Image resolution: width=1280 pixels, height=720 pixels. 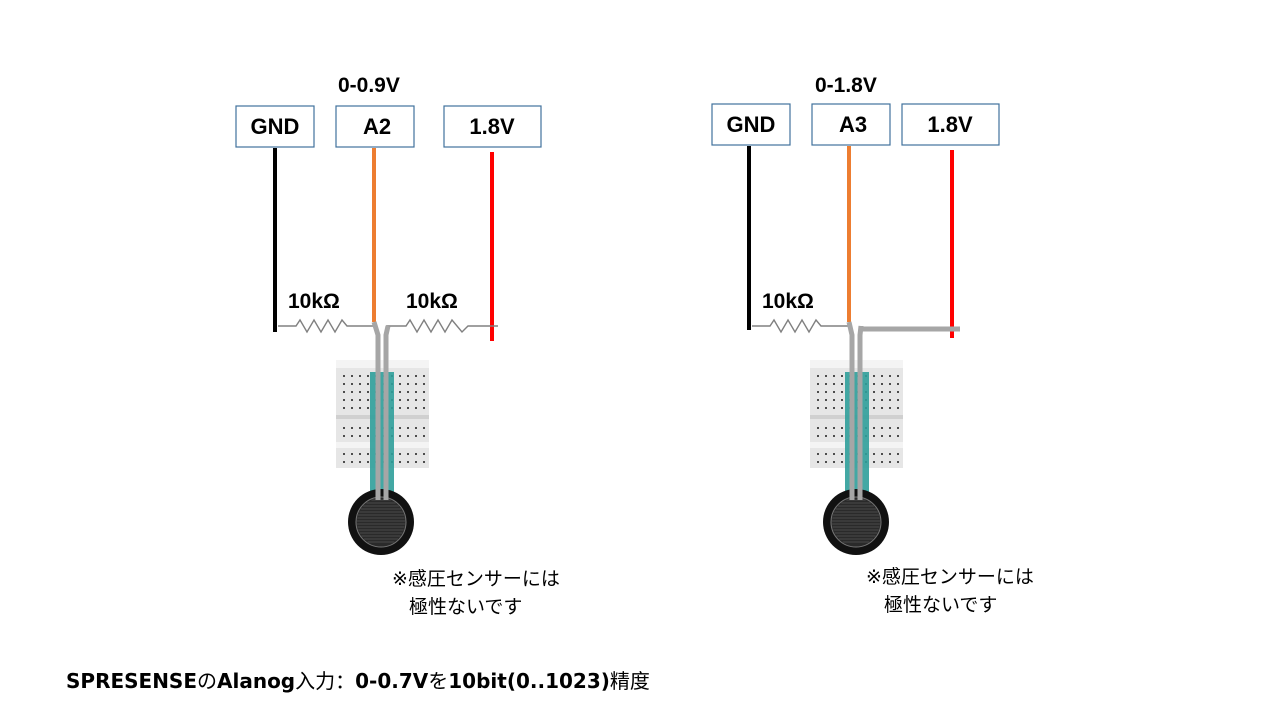 What do you see at coordinates (909, 329) in the screenshot?
I see `direct-connection-right` at bounding box center [909, 329].